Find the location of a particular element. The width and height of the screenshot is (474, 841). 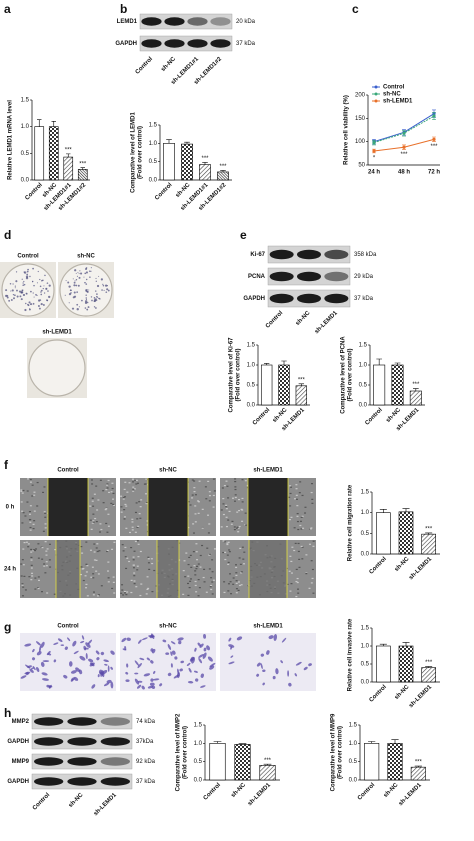

row-label: 0 h is located at coordinates (10, 508).